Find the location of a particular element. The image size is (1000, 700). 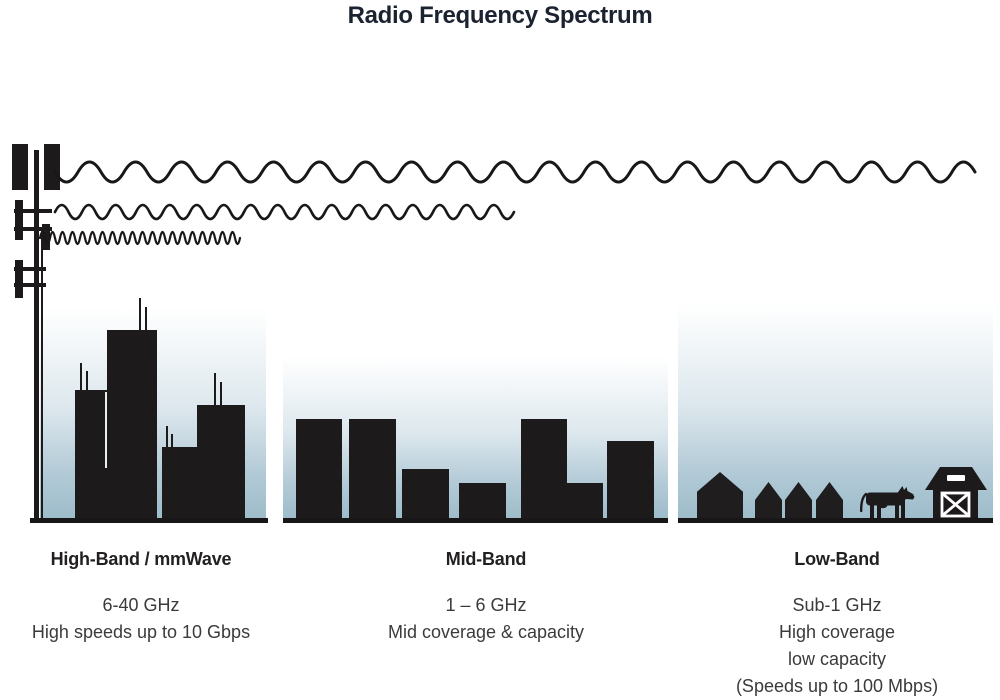

high-band-description: High speeds up to 10 Gbps is located at coordinates (141, 632).